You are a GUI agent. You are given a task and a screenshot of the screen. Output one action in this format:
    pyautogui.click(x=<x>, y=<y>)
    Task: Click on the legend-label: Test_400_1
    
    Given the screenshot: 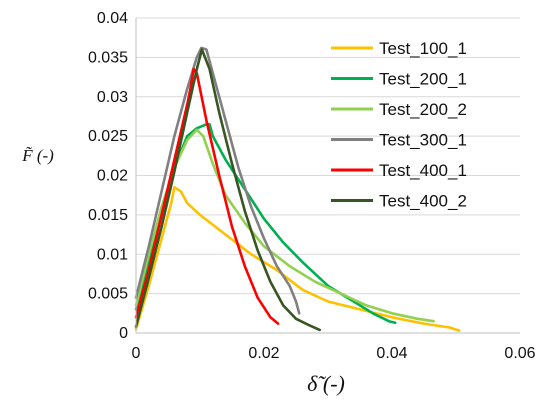 What is the action you would take?
    pyautogui.click(x=423, y=170)
    